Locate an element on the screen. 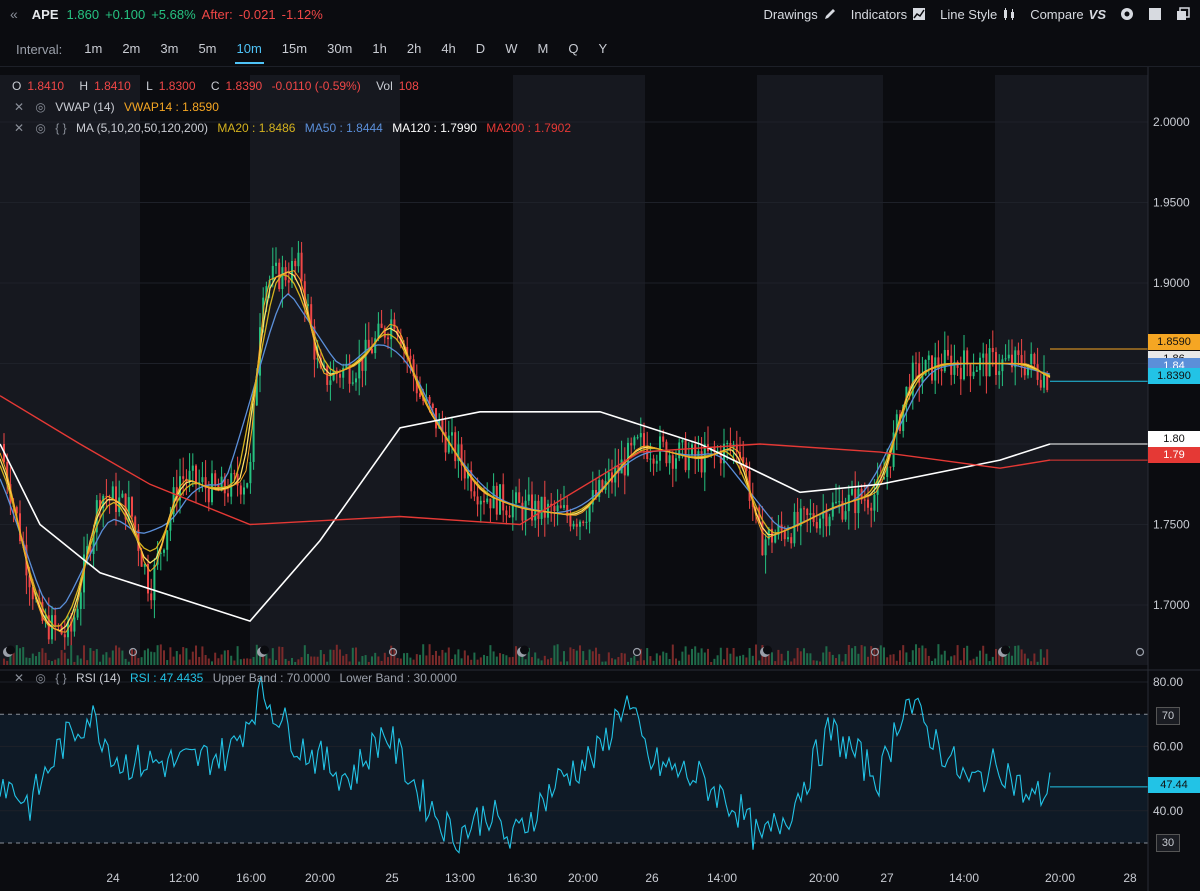 The width and height of the screenshot is (1200, 891). session-band is located at coordinates (820, 370).